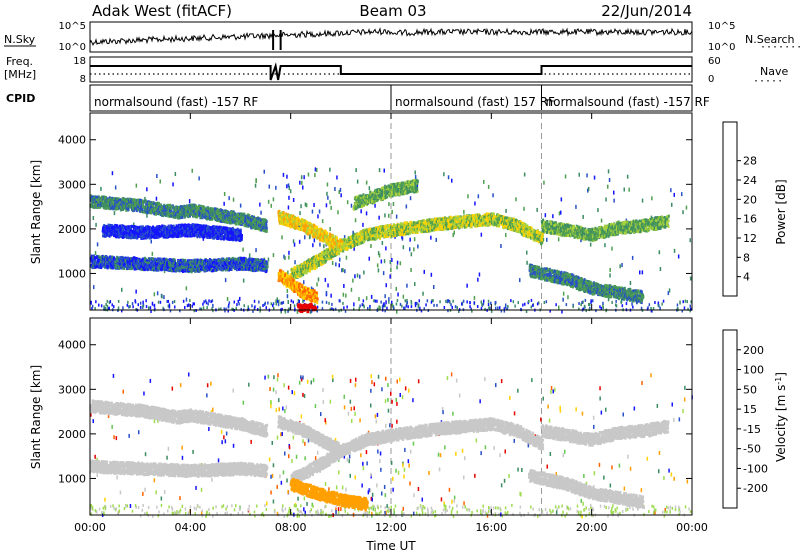 This screenshot has height=554, width=800. I want to click on noise-panel-frame, so click(391, 37).